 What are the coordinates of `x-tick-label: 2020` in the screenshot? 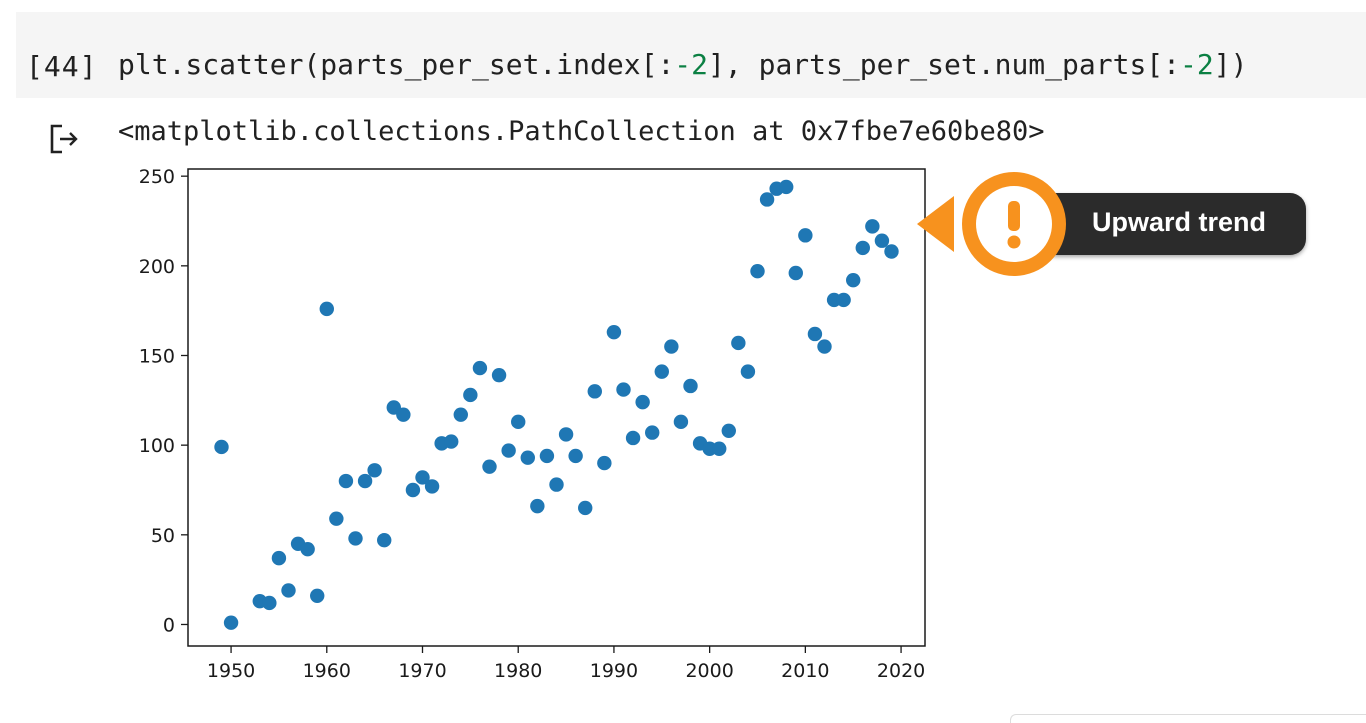 It's located at (901, 671).